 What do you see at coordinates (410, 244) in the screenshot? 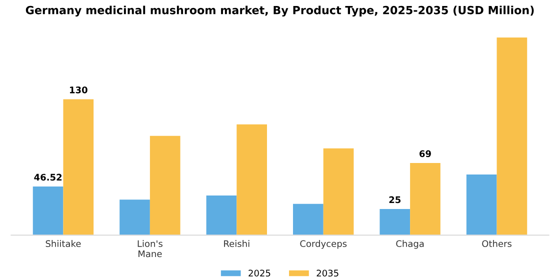
I see `x-tick-label: Chaga` at bounding box center [410, 244].